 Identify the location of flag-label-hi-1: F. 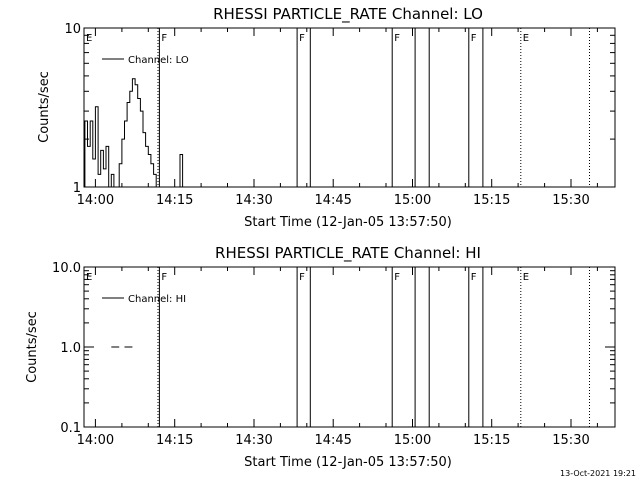
(164, 277).